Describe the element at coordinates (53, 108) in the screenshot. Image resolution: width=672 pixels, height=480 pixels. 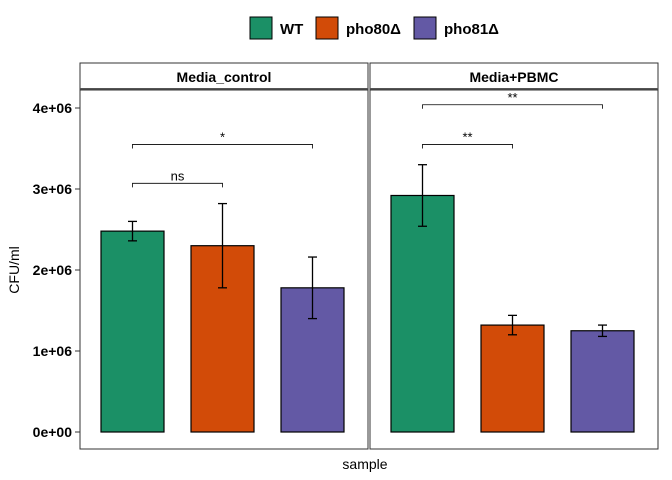
I see `y-tick-label-4: 4e+06` at that location.